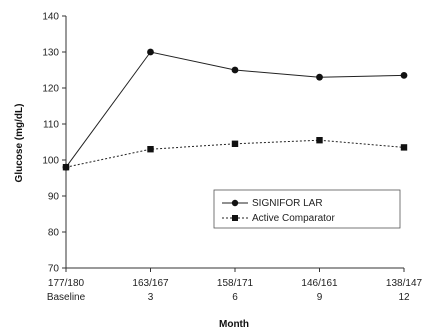 This screenshot has height=331, width=427. What do you see at coordinates (51, 125) in the screenshot?
I see `y-tick-label: 110` at bounding box center [51, 125].